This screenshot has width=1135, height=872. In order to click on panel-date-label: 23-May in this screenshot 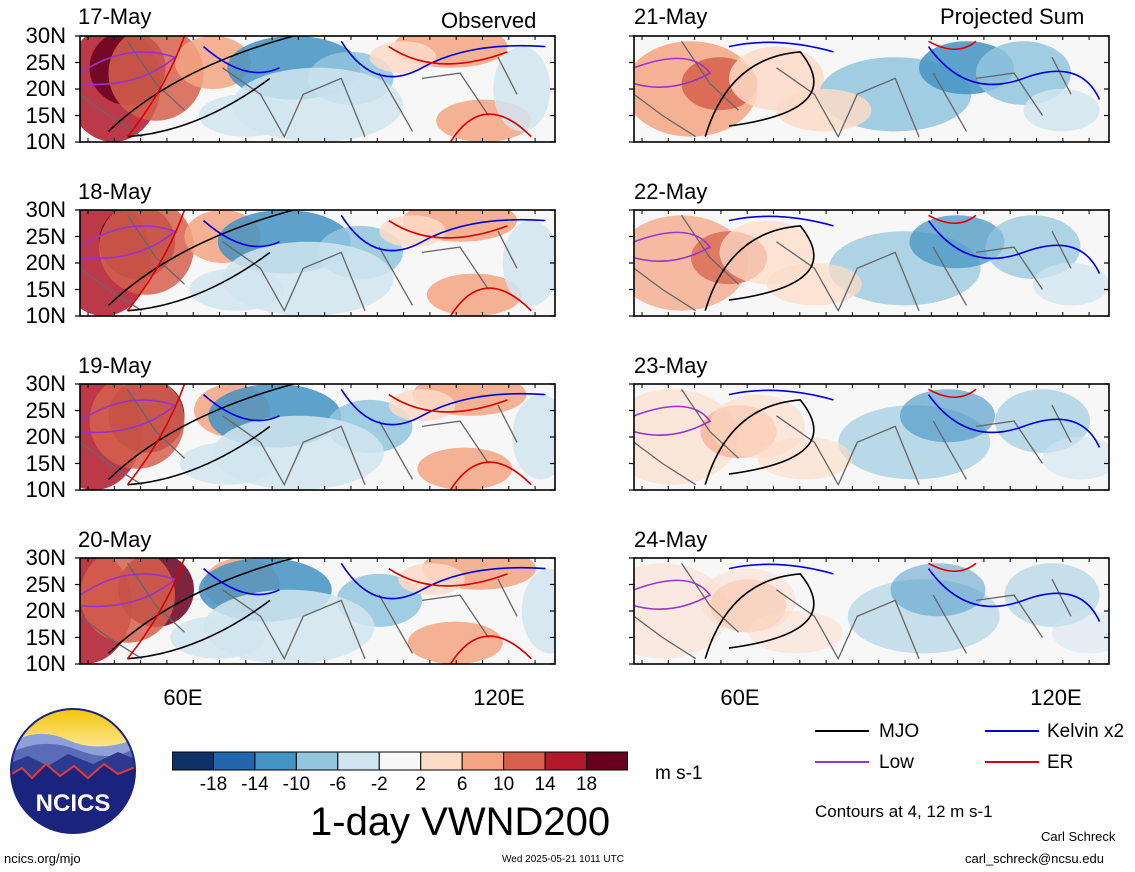, I will do `click(671, 365)`.